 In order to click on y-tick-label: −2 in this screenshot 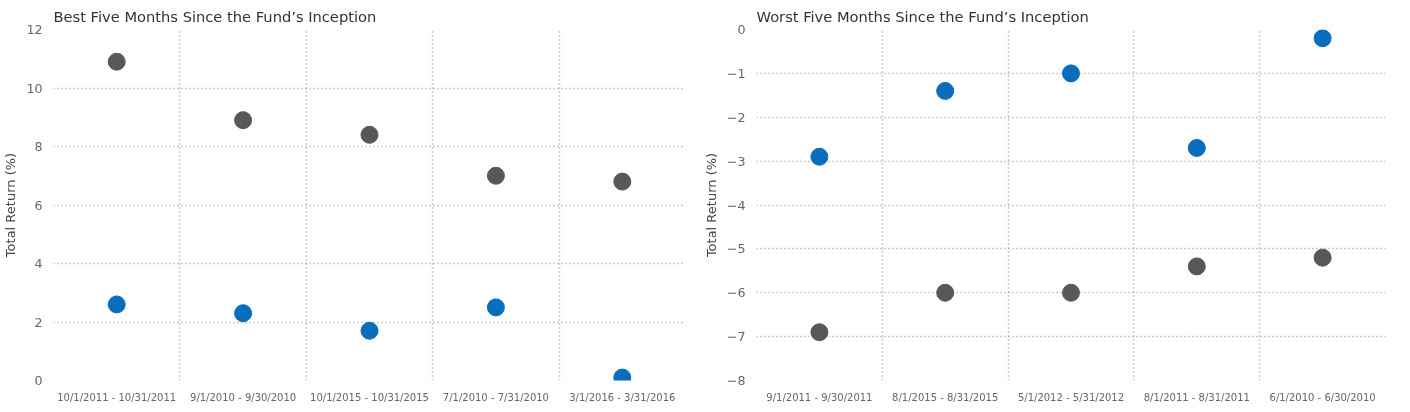, I will do `click(736, 117)`.